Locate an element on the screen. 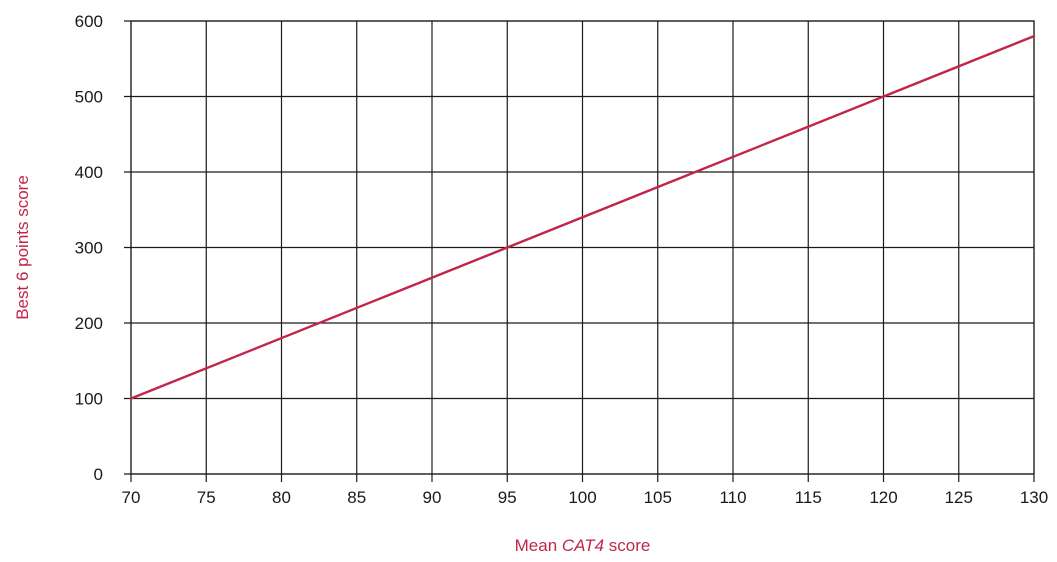  y-tick-label: 200 is located at coordinates (89, 323).